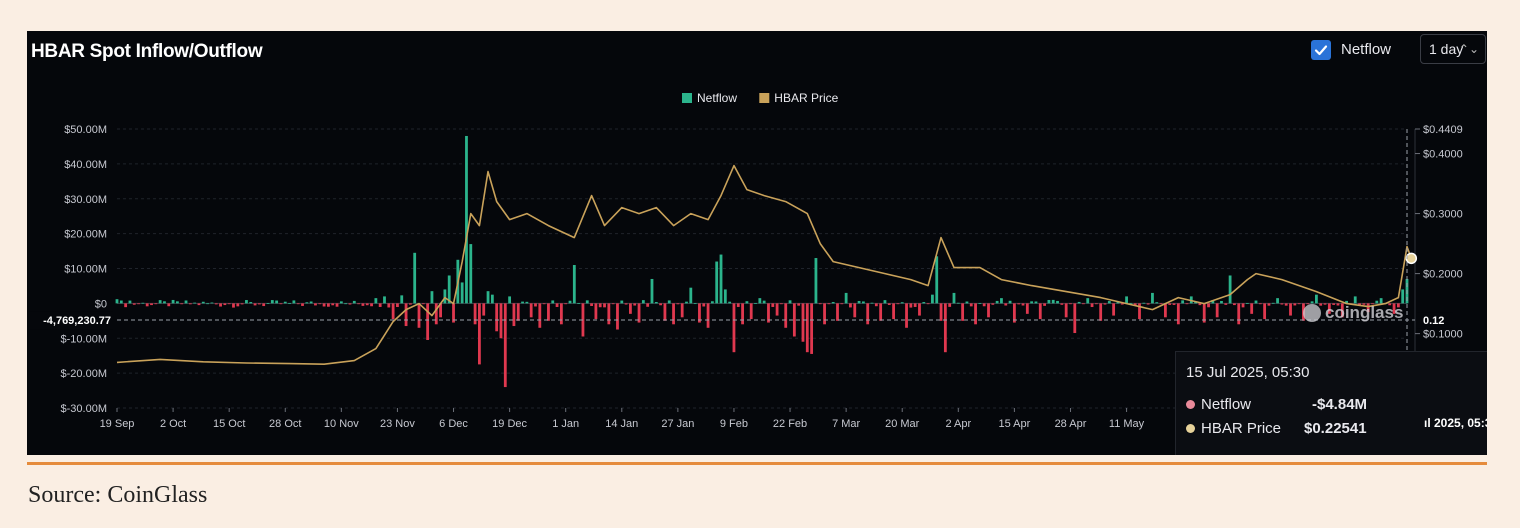  What do you see at coordinates (806, 98) in the screenshot?
I see `legend-label-1: HBAR Price` at bounding box center [806, 98].